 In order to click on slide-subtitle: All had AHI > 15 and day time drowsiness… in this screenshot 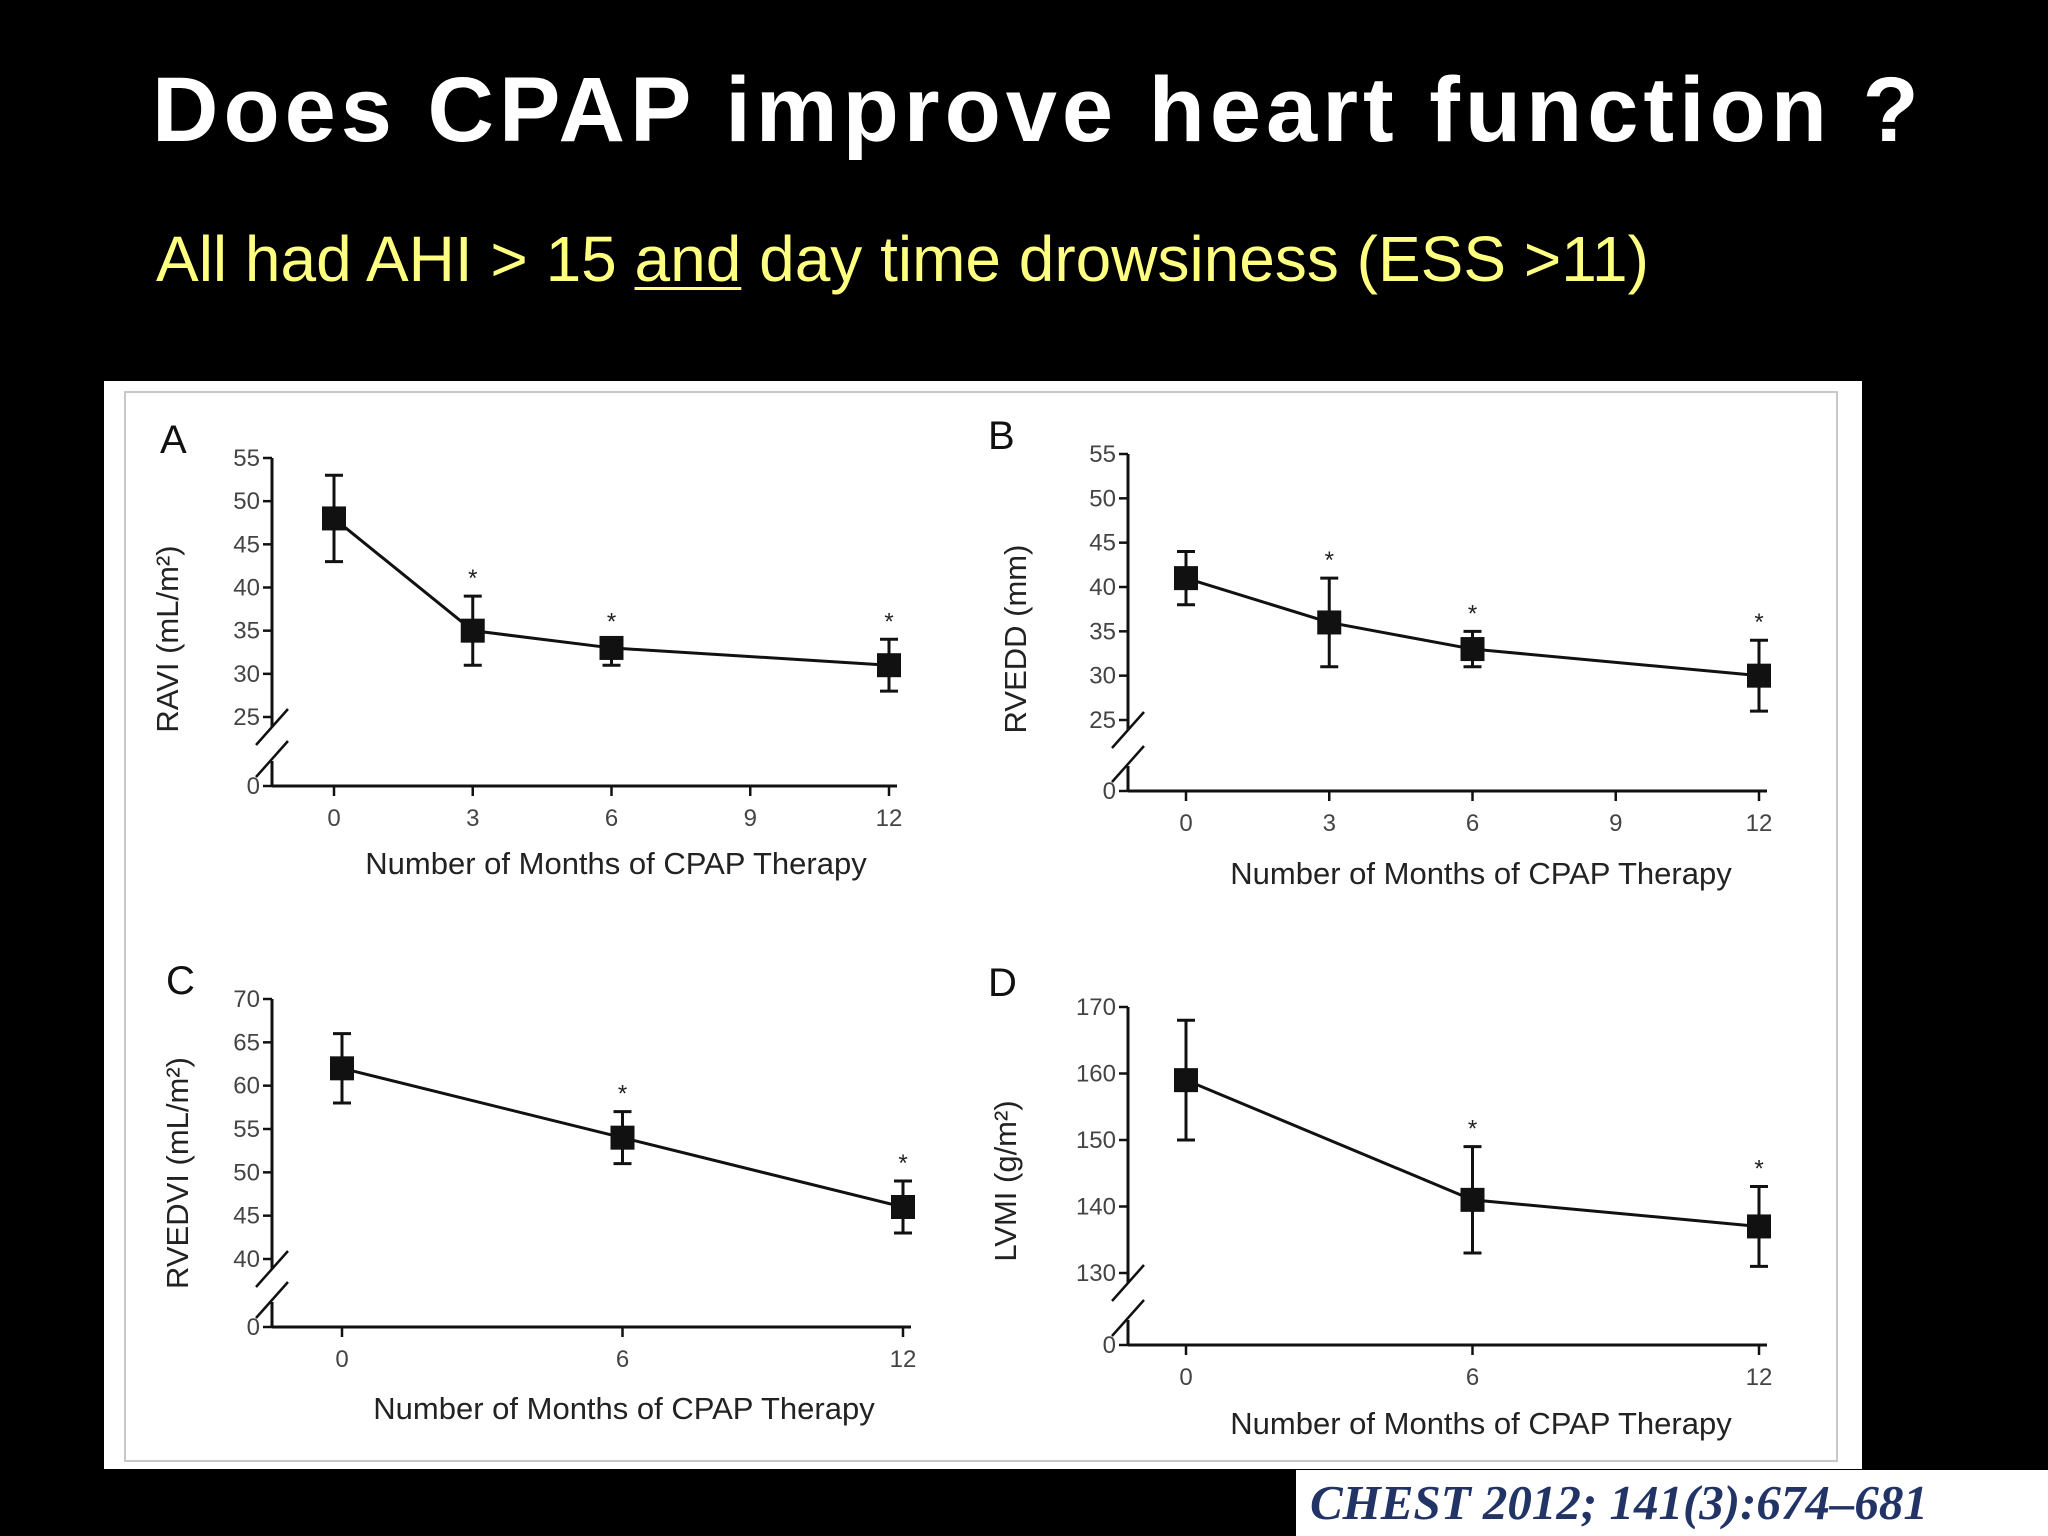, I will do `click(902, 259)`.